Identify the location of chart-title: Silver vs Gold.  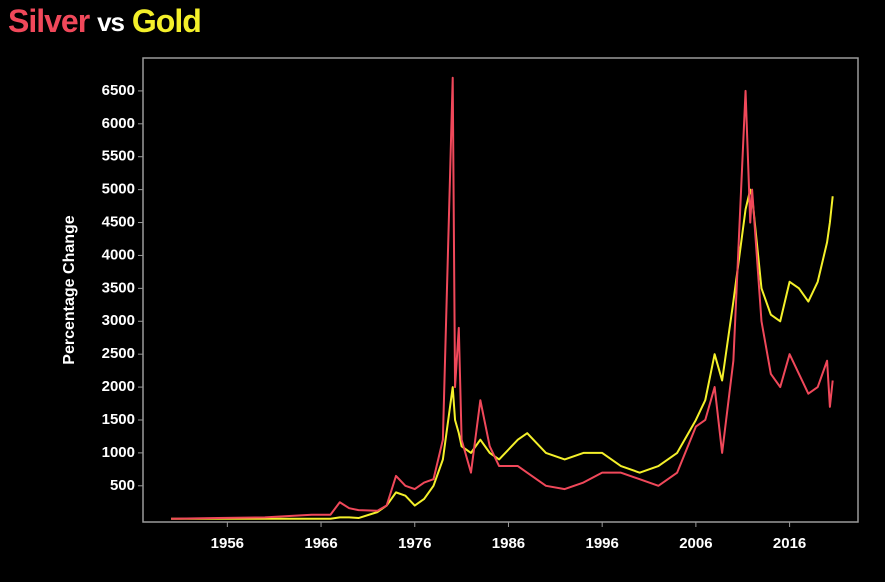
(104, 21).